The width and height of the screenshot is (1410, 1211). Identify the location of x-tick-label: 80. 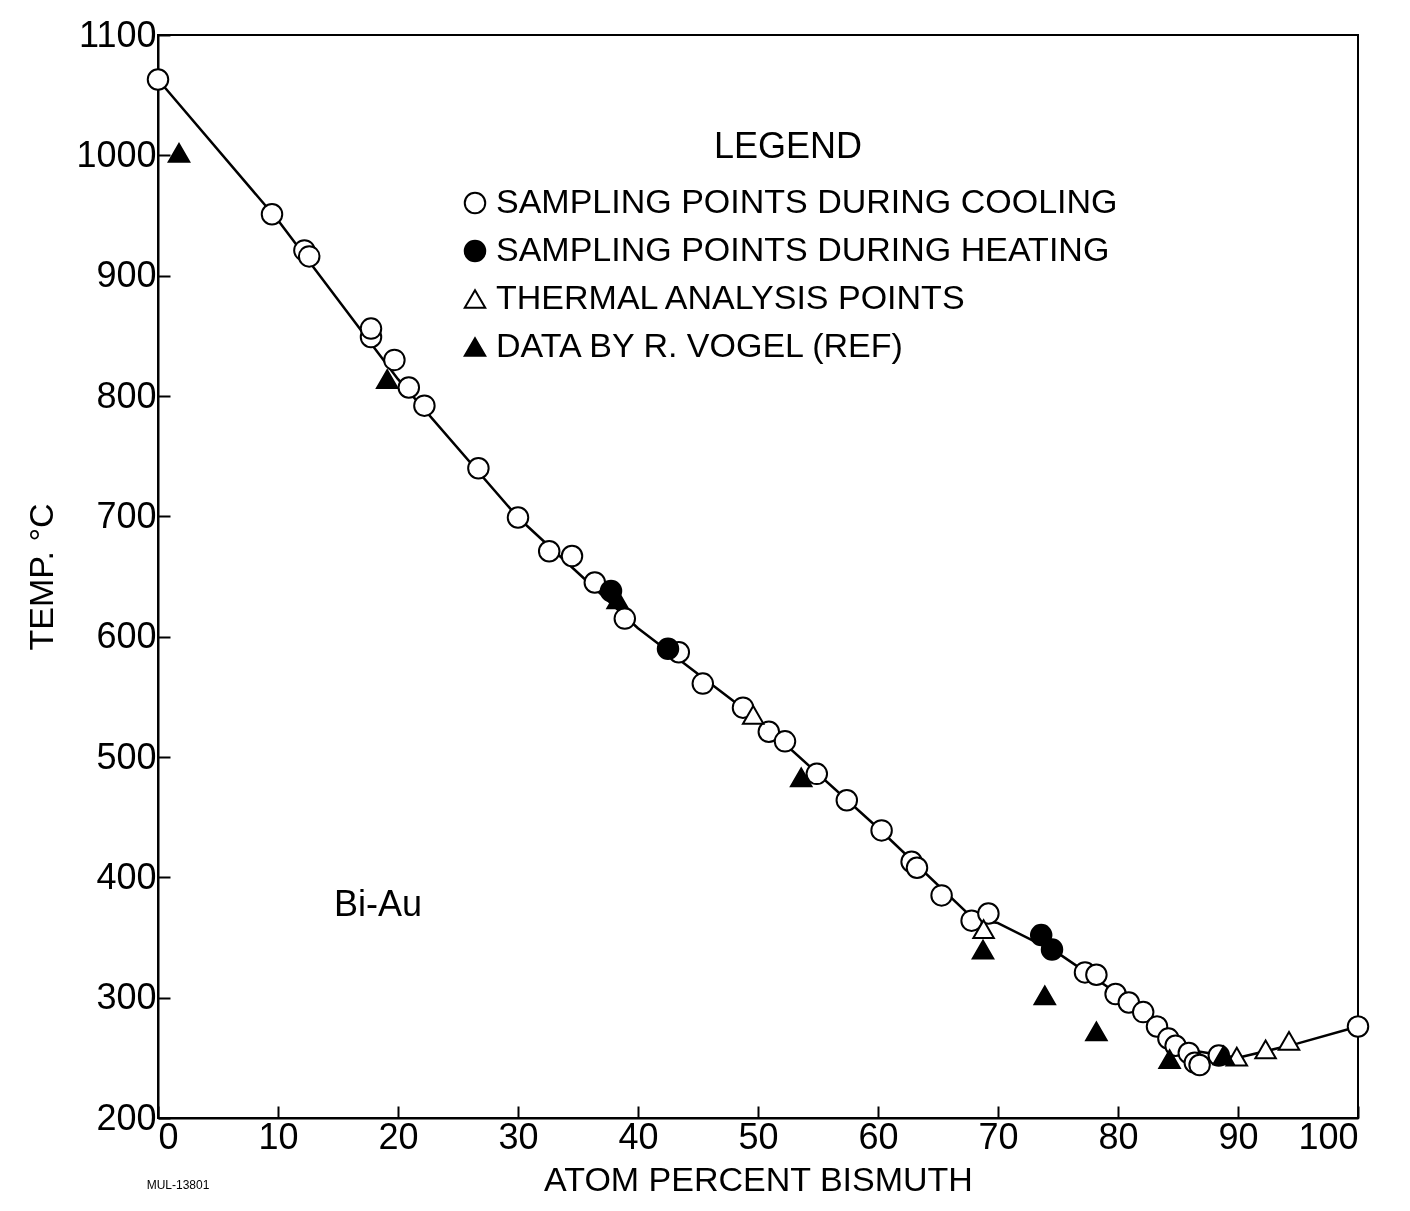
(1118, 1136).